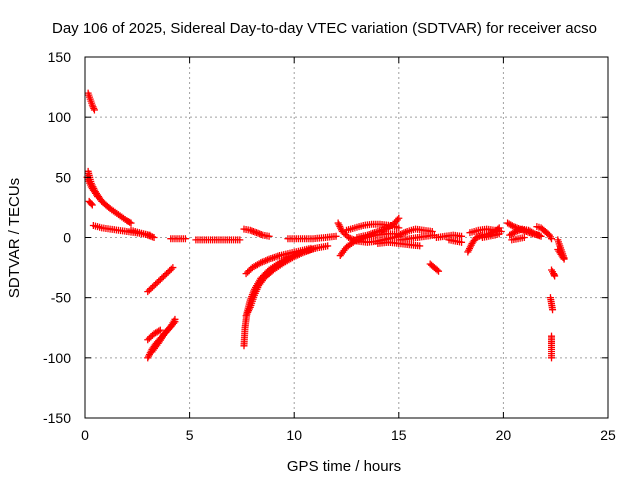  I want to click on x-tick-label: 0, so click(85, 435).